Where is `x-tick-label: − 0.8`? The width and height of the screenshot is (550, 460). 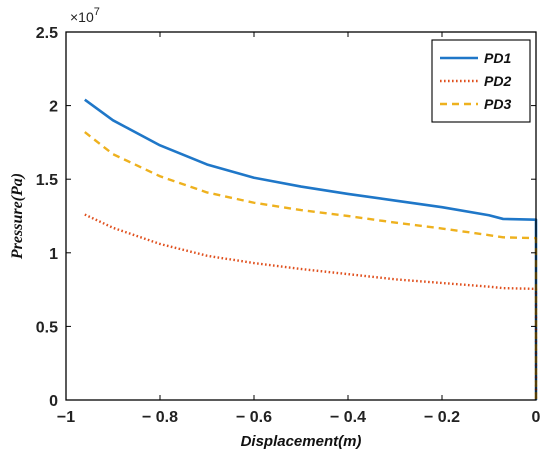 x-tick-label: − 0.8 is located at coordinates (160, 417).